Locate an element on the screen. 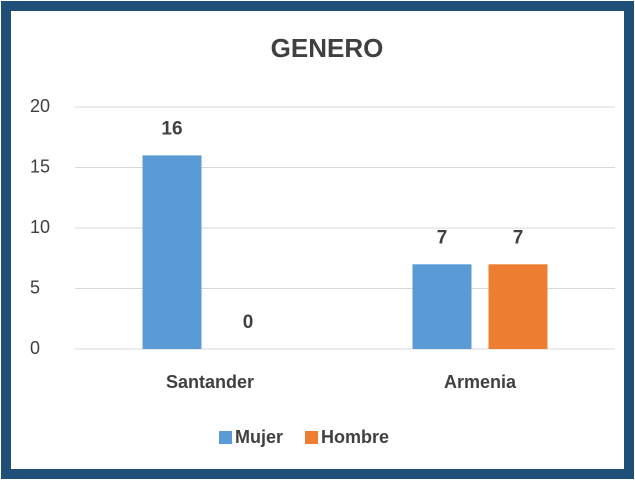 The image size is (635, 480). chart-title: GENERO is located at coordinates (327, 48).